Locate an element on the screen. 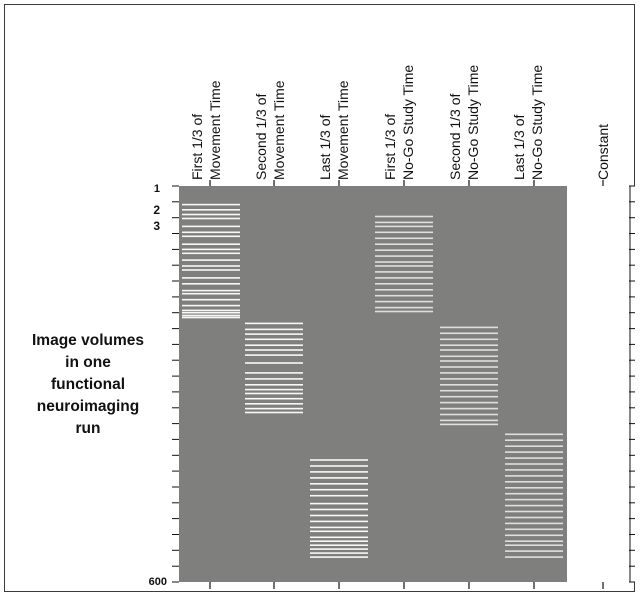 Image resolution: width=641 pixels, height=598 pixels. side-label-line3: functional is located at coordinates (88, 384).